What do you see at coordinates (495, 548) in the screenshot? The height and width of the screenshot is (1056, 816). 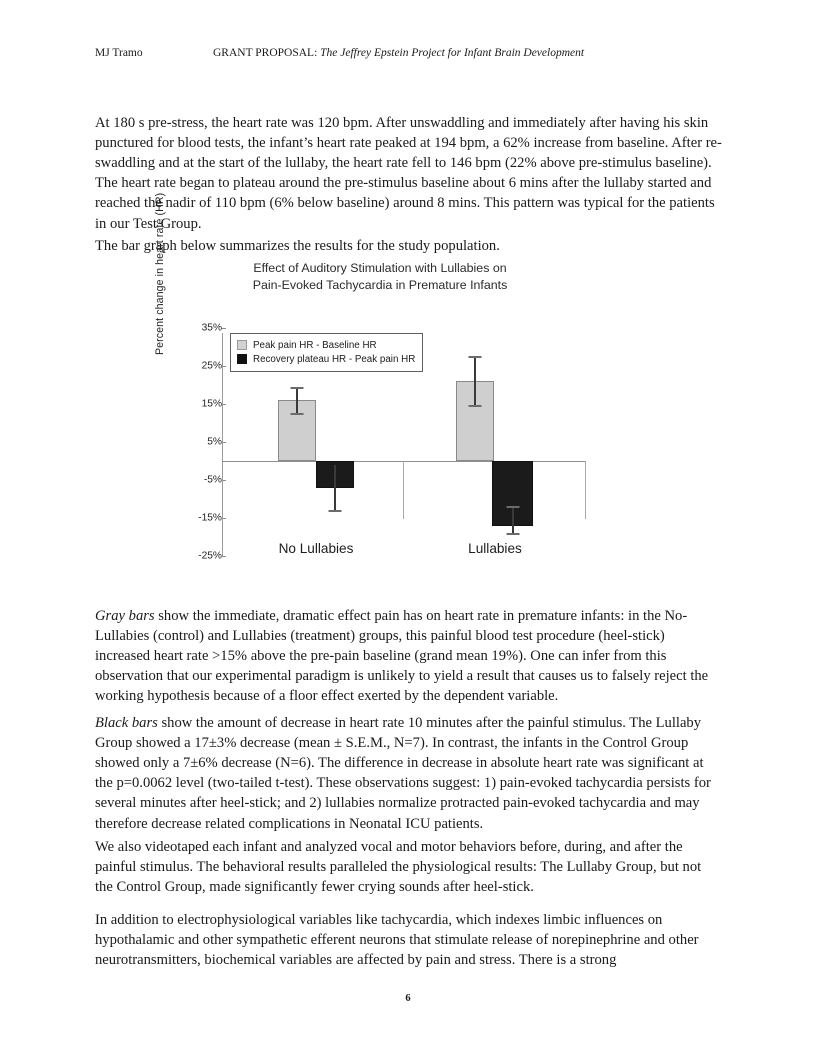 I see `category-label-lullabies: Lullabies` at bounding box center [495, 548].